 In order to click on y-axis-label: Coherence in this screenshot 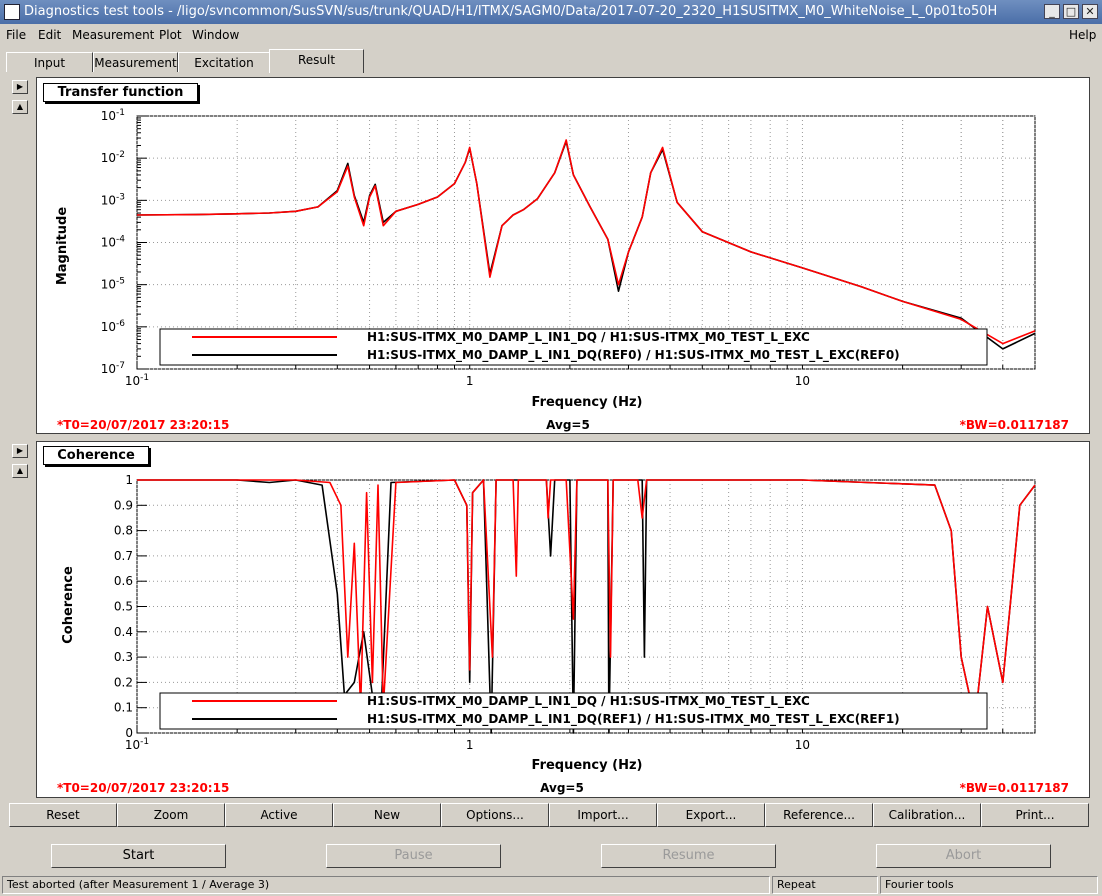, I will do `click(68, 605)`.